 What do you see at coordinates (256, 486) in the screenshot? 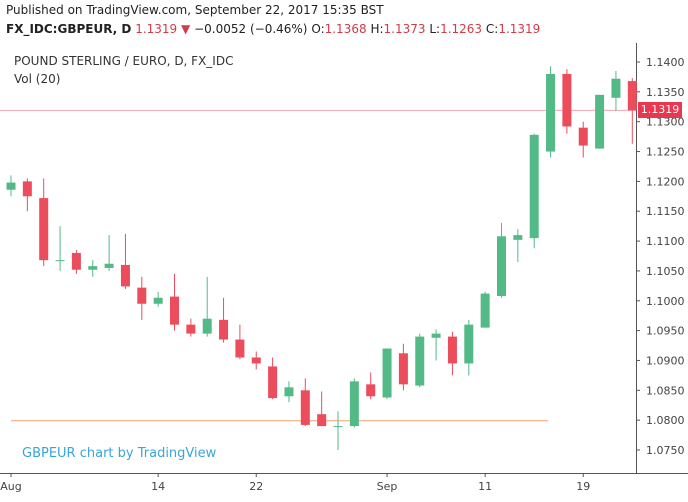
I see `x-tick-label: 22` at bounding box center [256, 486].